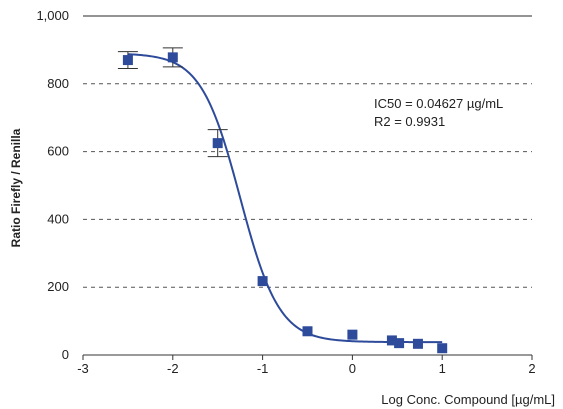  Describe the element at coordinates (58, 286) in the screenshot. I see `y-tick-label: 200` at that location.